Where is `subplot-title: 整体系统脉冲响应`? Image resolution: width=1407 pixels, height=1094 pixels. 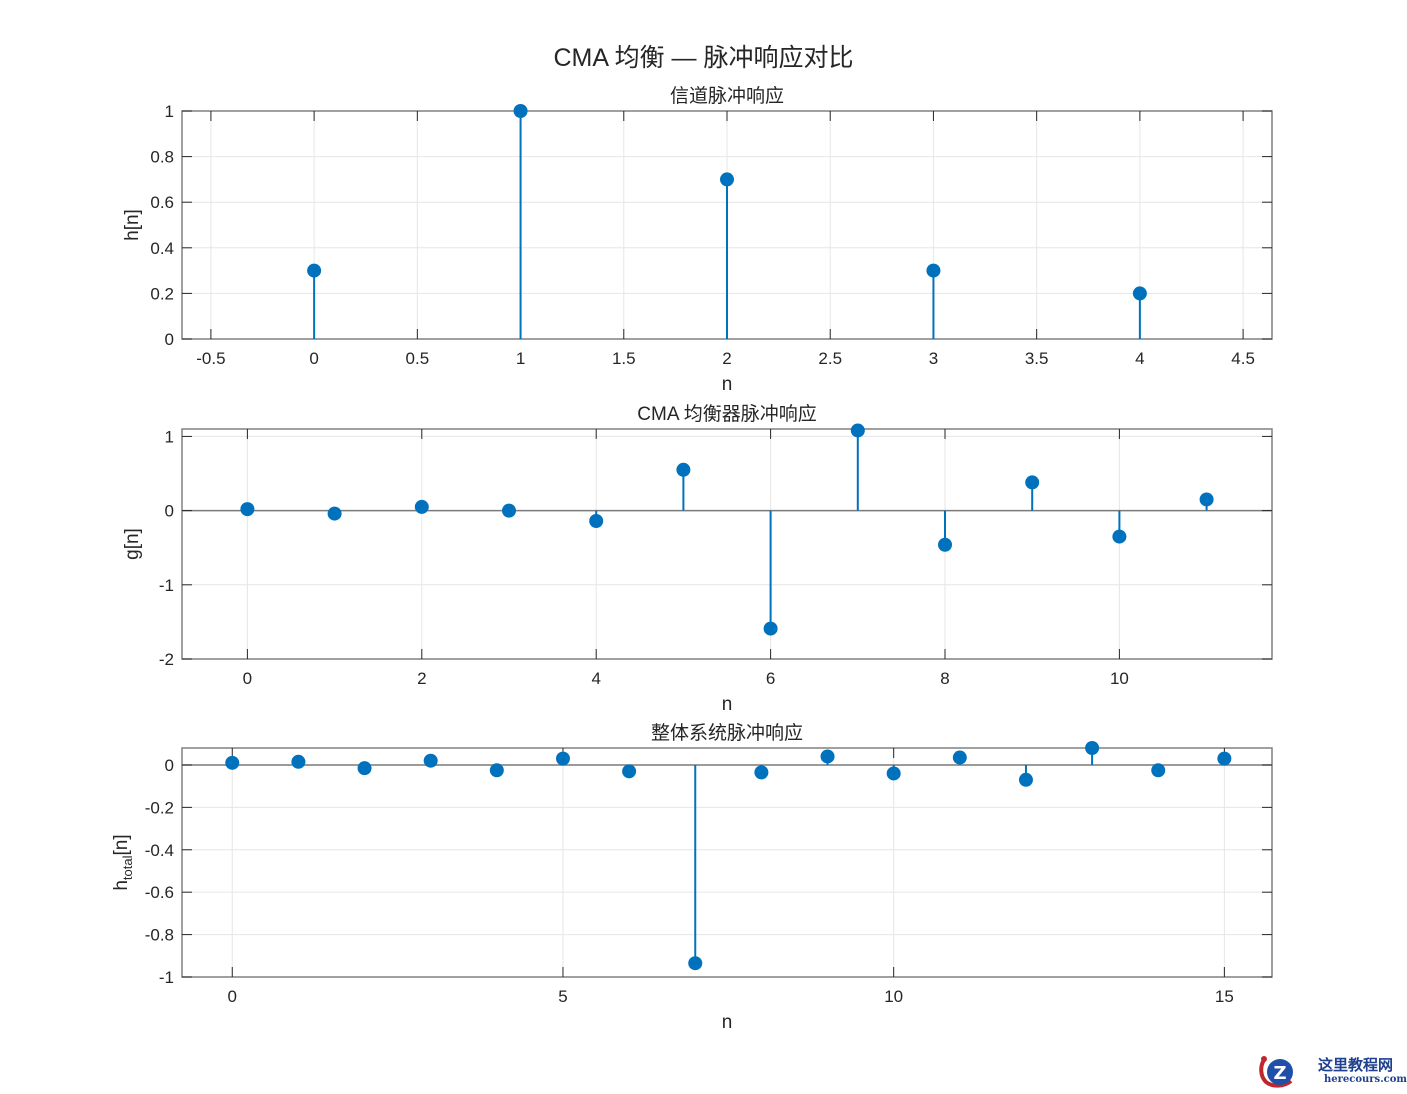
subplot-title: 整体系统脉冲响应 is located at coordinates (727, 733).